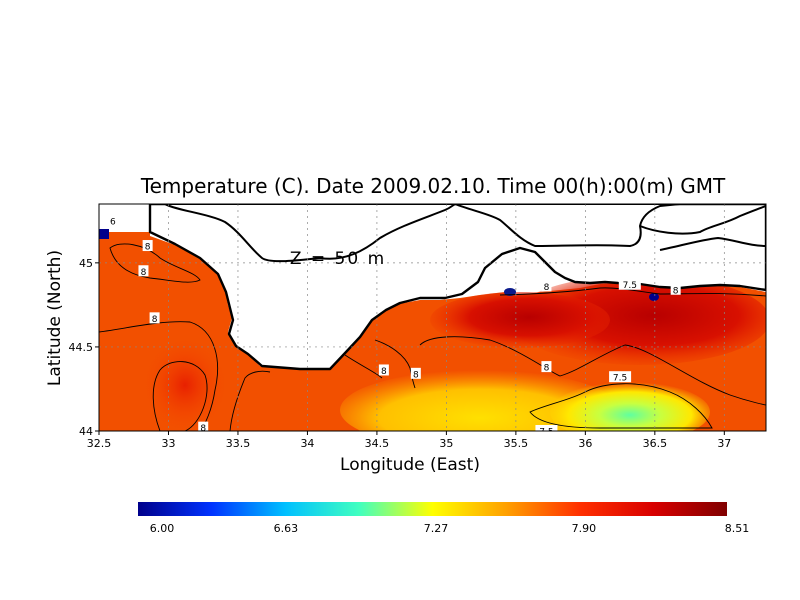 The height and width of the screenshot is (600, 800). I want to click on depth-annotation: Z = 50 m, so click(338, 259).